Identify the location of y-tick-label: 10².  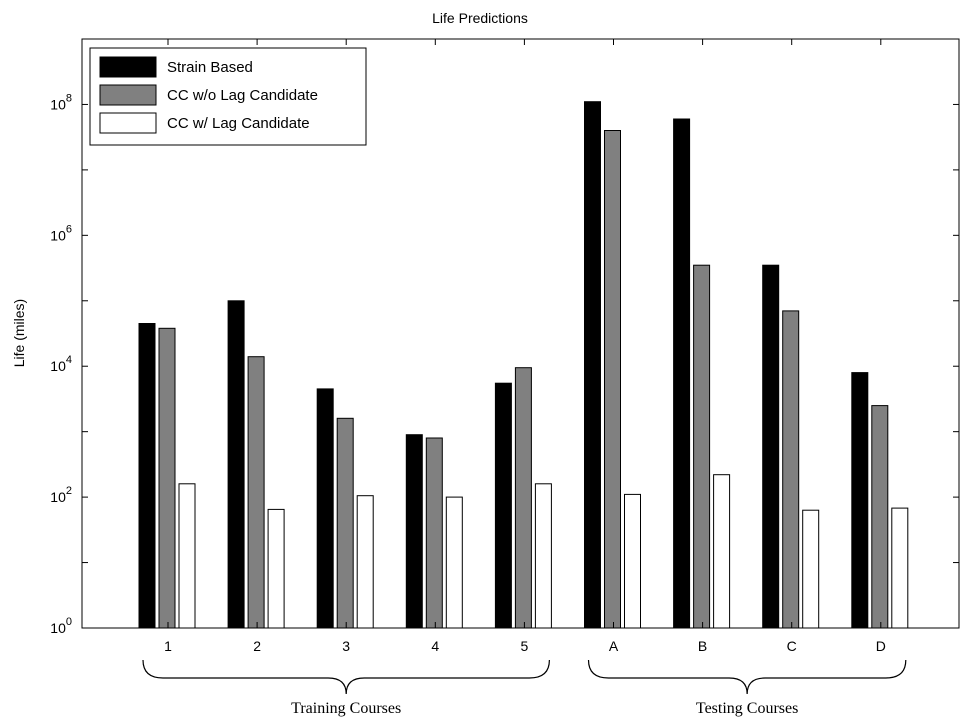
(61, 495).